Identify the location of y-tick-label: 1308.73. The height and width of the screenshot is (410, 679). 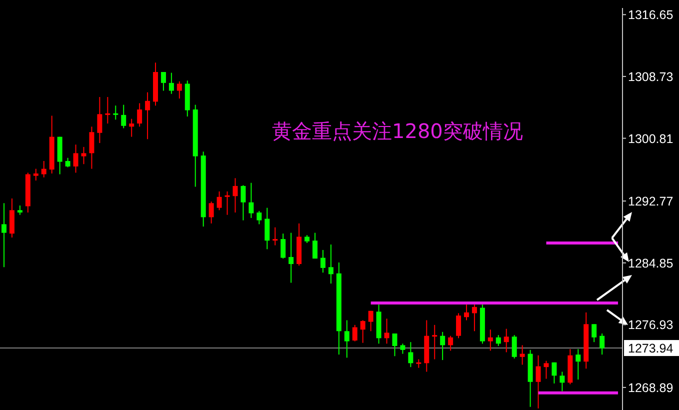
(651, 77).